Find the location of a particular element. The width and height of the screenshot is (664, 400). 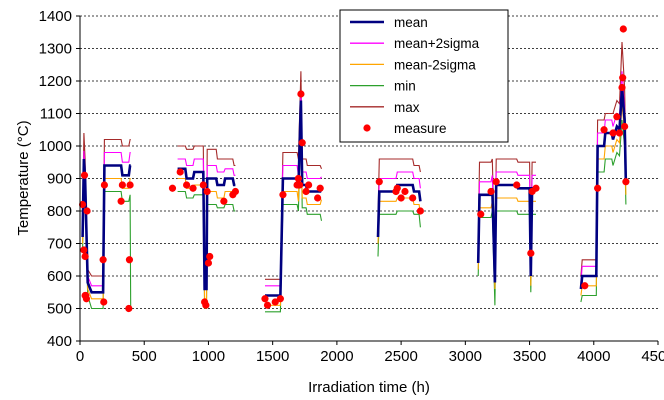

y-tick-label: 1000 is located at coordinates (55, 146).